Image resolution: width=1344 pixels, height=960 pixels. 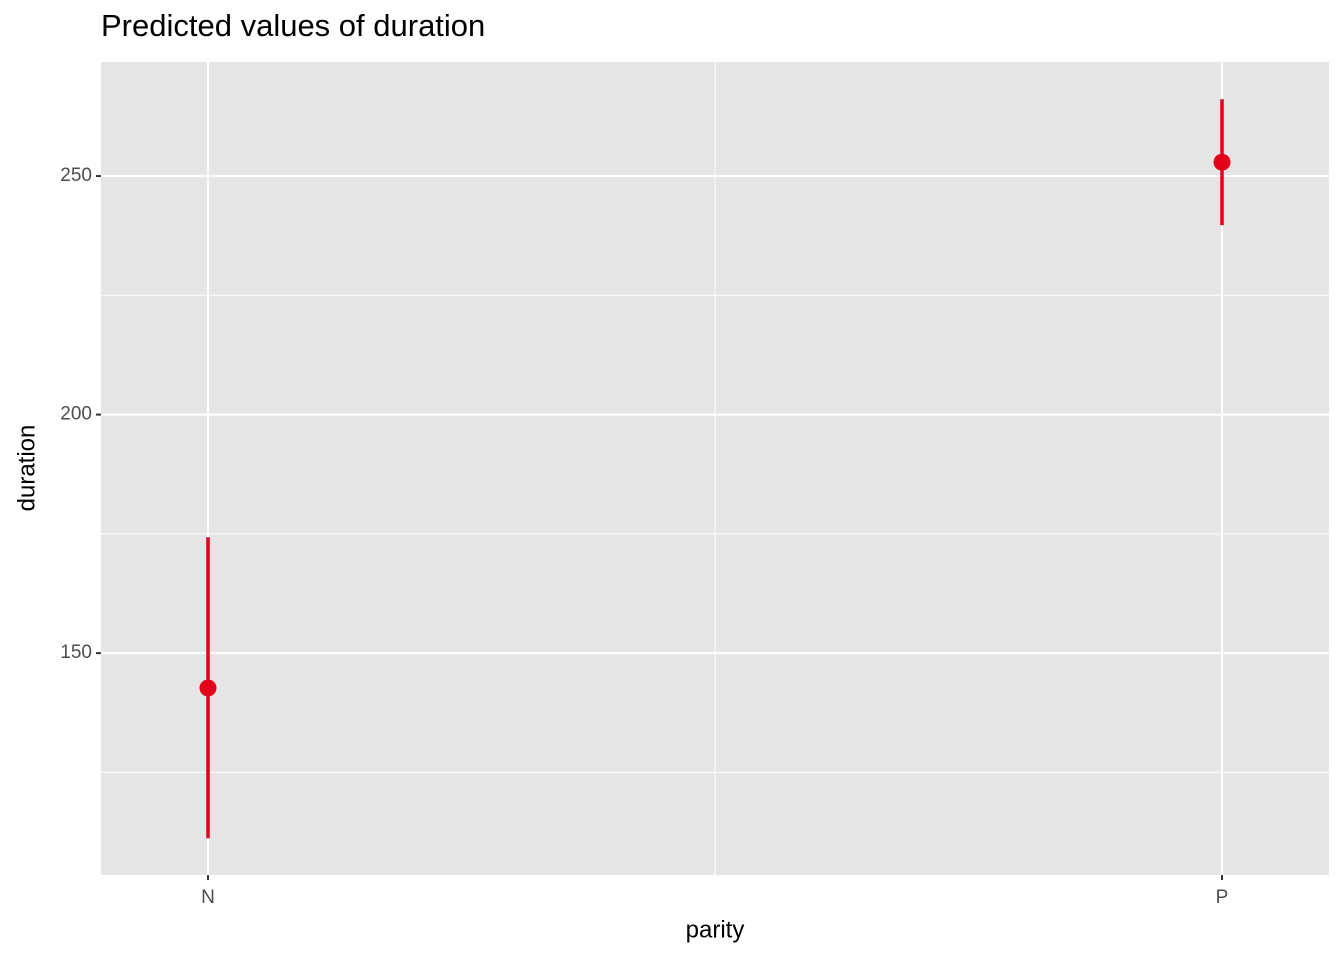 What do you see at coordinates (76, 175) in the screenshot?
I see `y-tick-label: 250` at bounding box center [76, 175].